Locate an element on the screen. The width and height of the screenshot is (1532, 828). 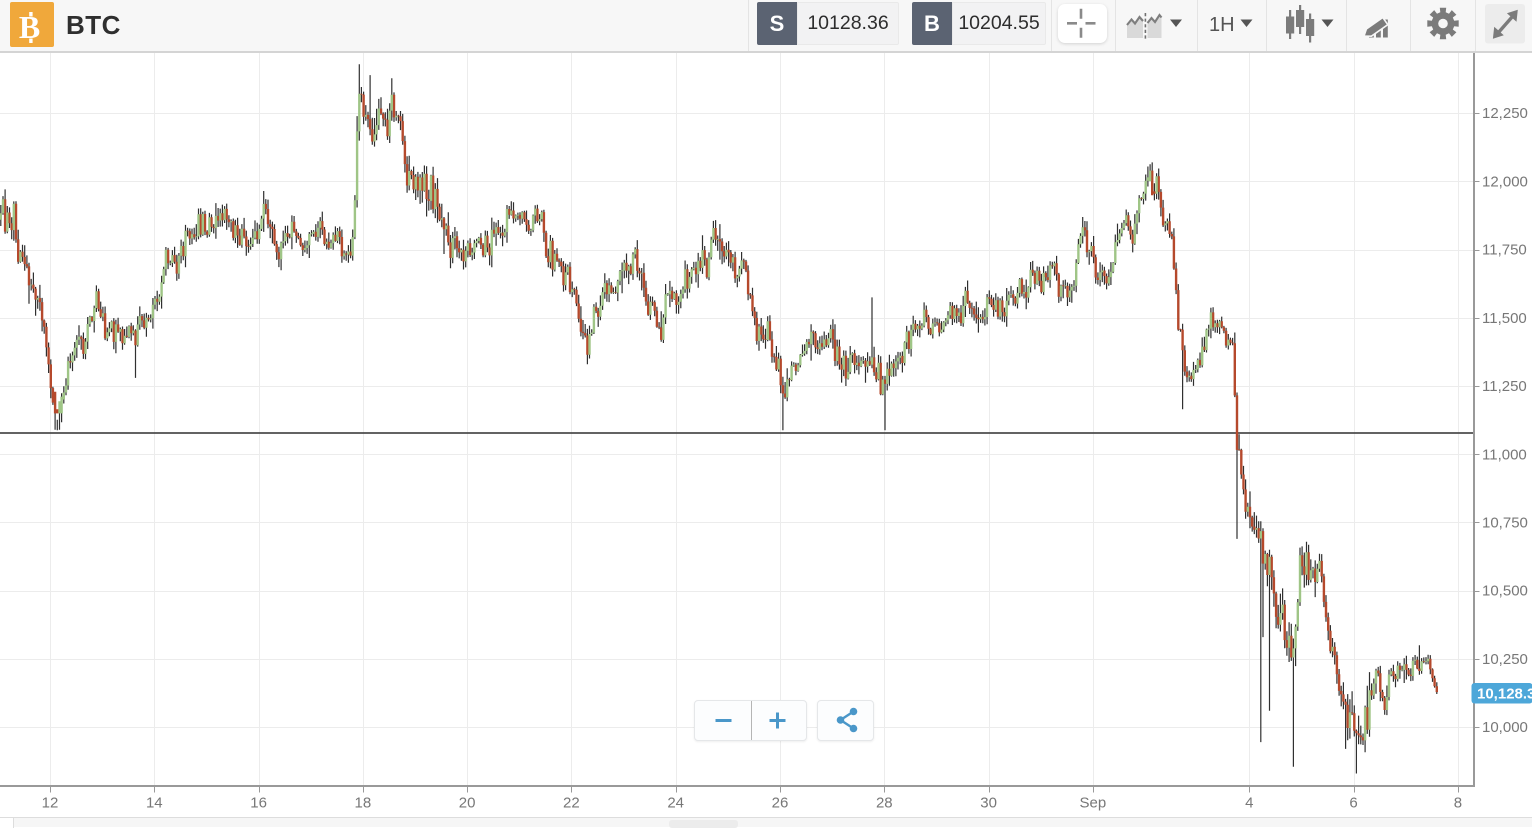
svg-text: 12,000 is located at coordinates (1505, 181).